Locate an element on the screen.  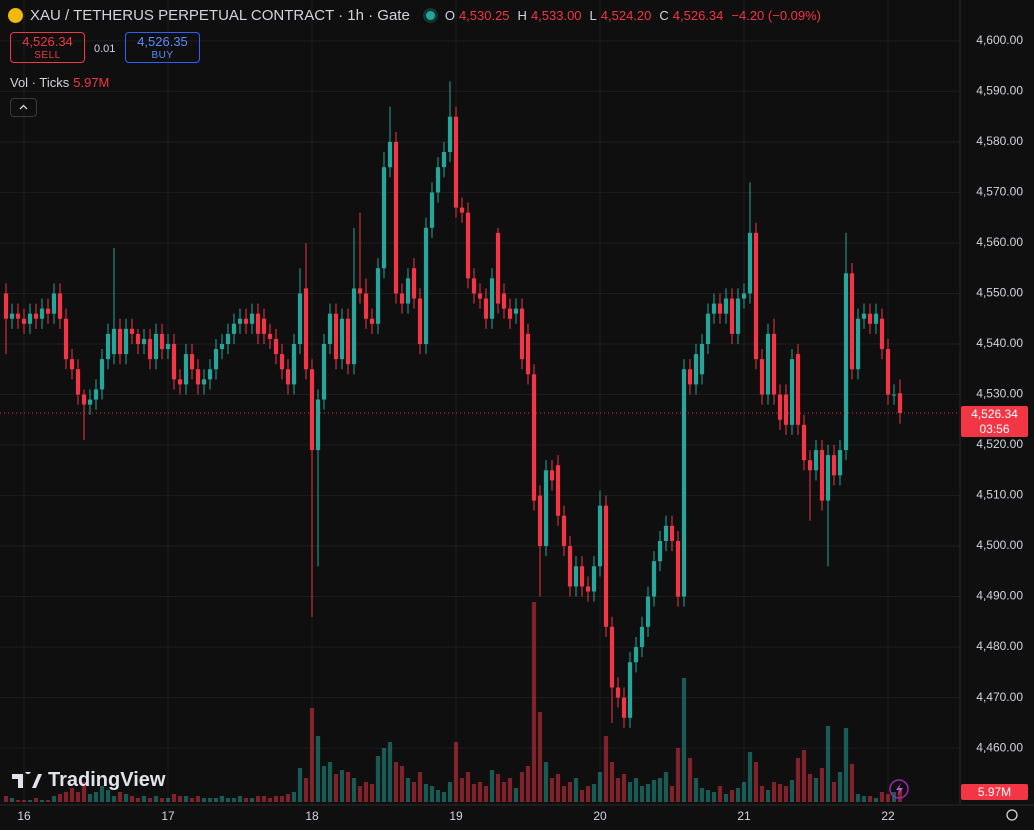
last-volume-badge: 5.97M is located at coordinates (994, 792).